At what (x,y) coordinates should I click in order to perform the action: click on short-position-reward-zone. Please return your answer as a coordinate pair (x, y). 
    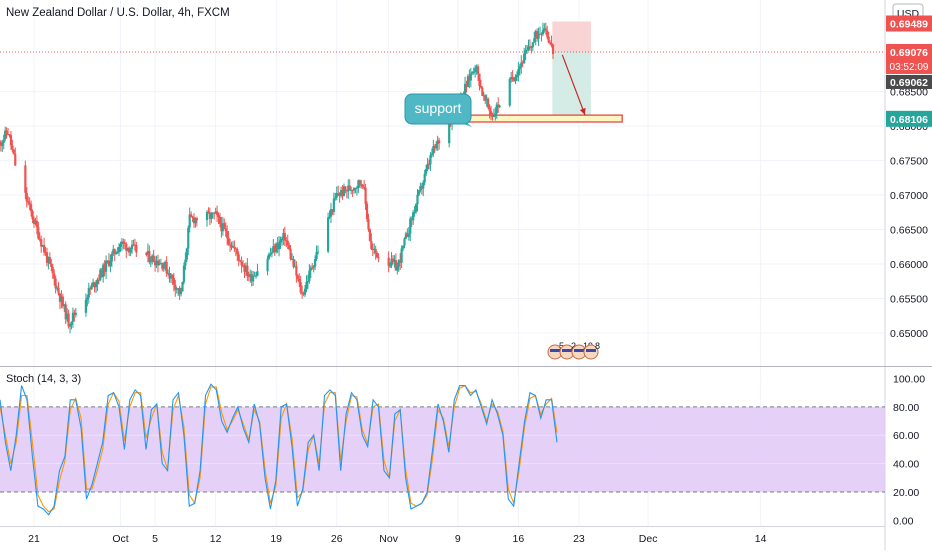
    Looking at the image, I should click on (571, 85).